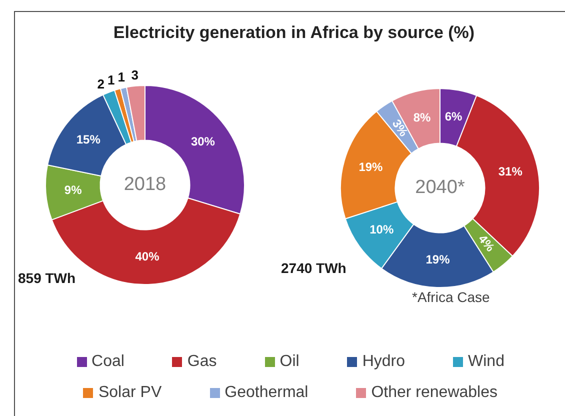 This screenshot has width=565, height=416. Describe the element at coordinates (434, 393) in the screenshot. I see `legend-label: Other renewables` at that location.